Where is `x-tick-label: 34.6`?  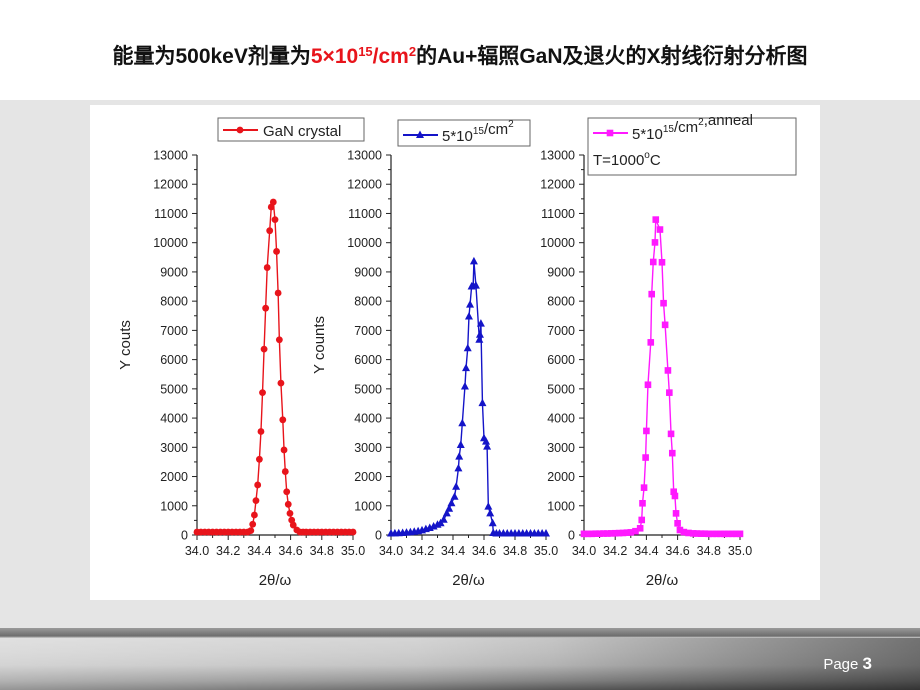 x-tick-label: 34.6 is located at coordinates (484, 551).